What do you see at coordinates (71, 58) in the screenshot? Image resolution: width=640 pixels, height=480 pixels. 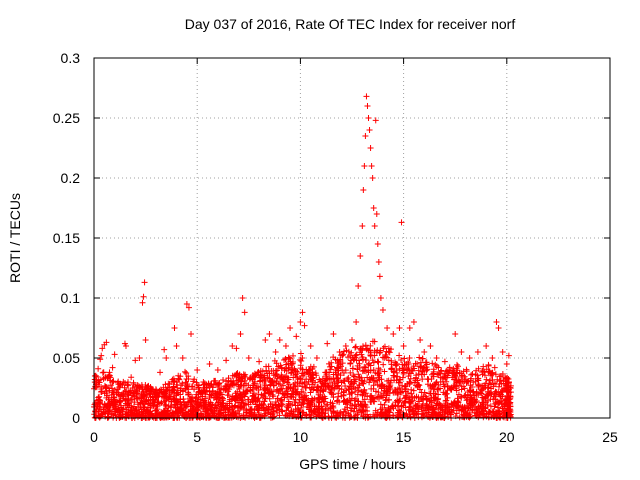 I see `y-tick-label: 0.3` at bounding box center [71, 58].